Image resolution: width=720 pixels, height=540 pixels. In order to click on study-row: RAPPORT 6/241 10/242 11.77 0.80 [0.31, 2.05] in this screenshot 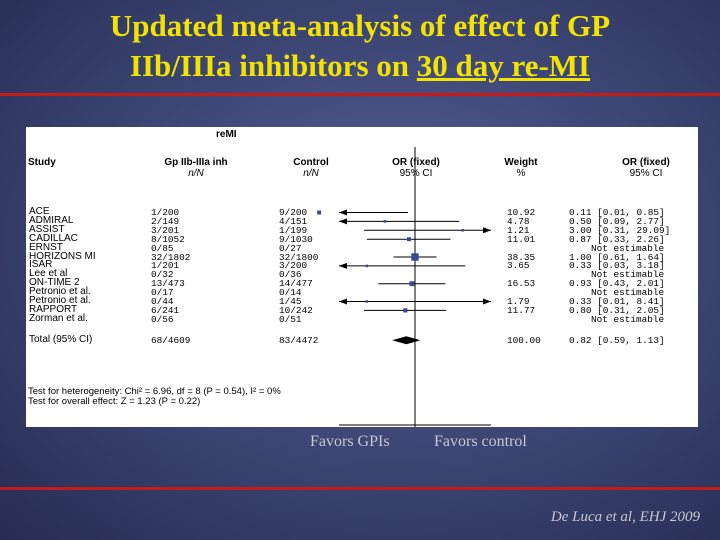, I will do `click(362, 309)`.